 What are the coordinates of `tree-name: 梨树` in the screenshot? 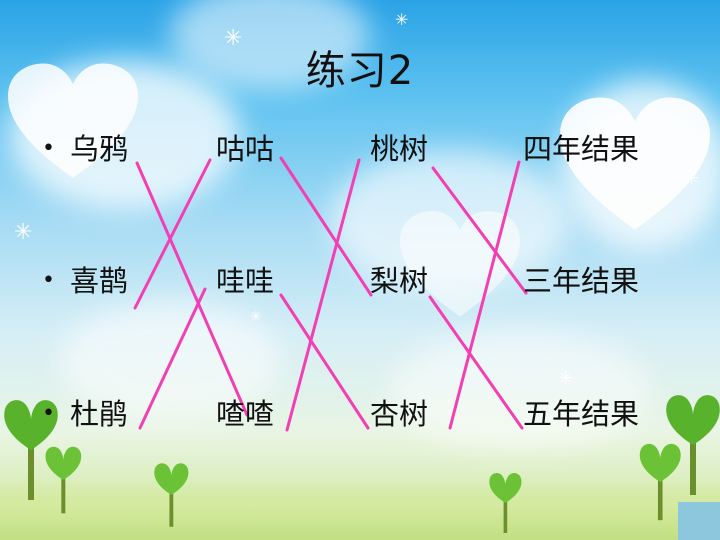 It's located at (399, 281).